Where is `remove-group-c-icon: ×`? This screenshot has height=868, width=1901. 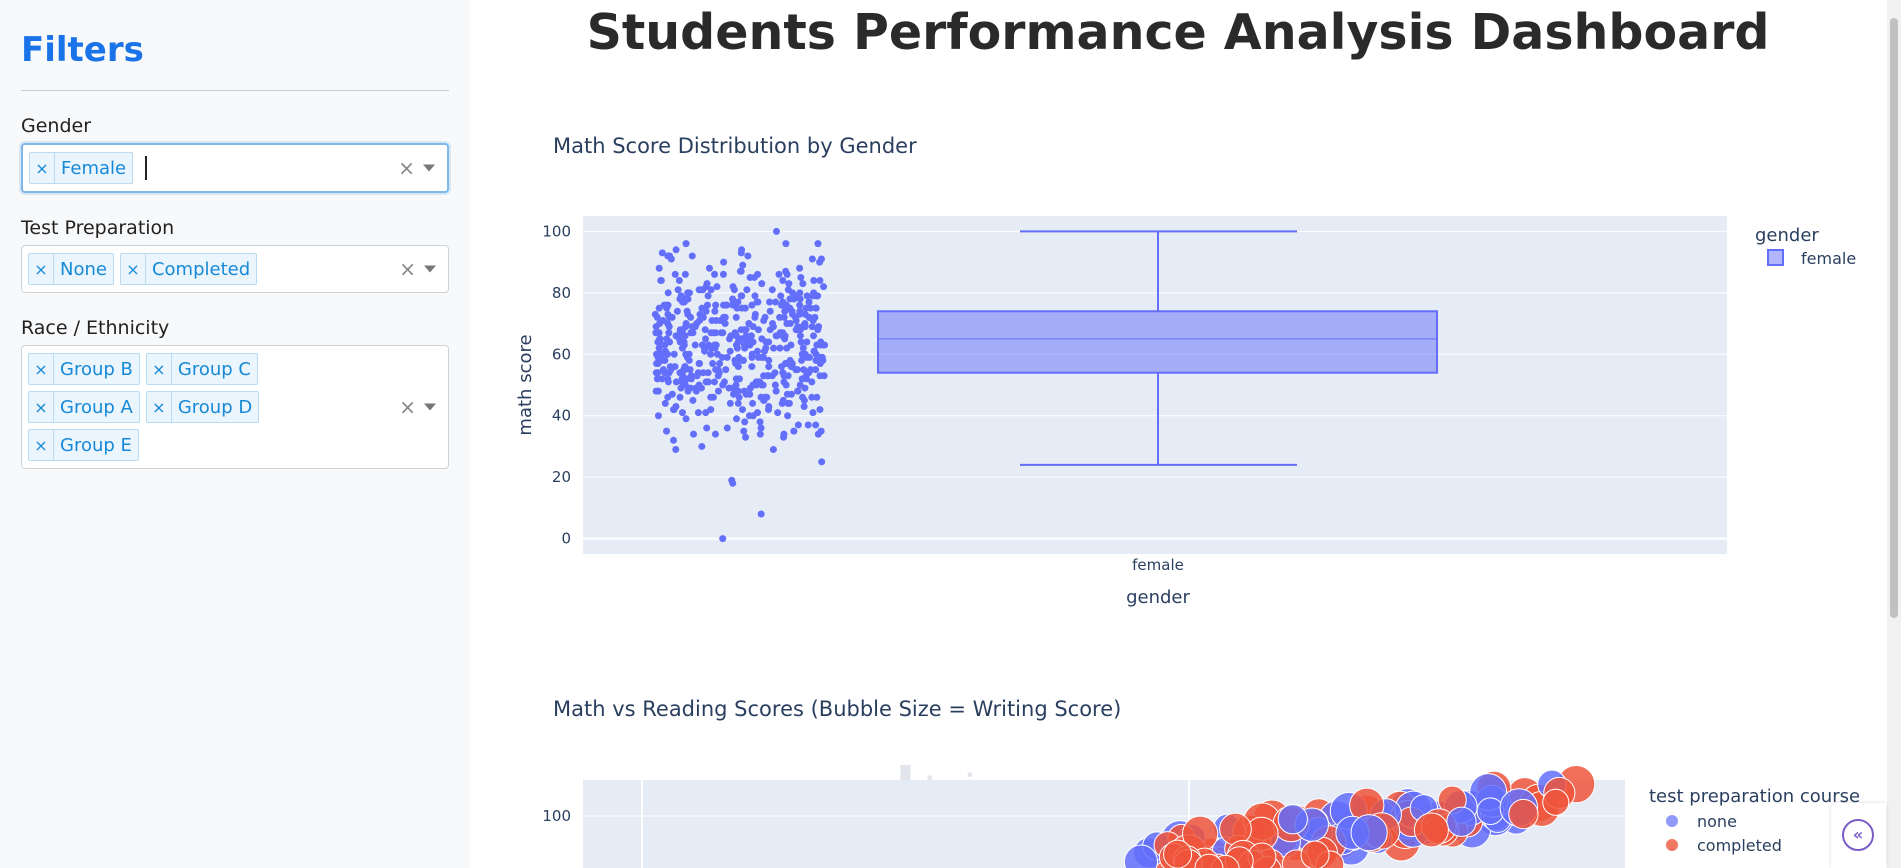 remove-group-c-icon: × is located at coordinates (159, 369).